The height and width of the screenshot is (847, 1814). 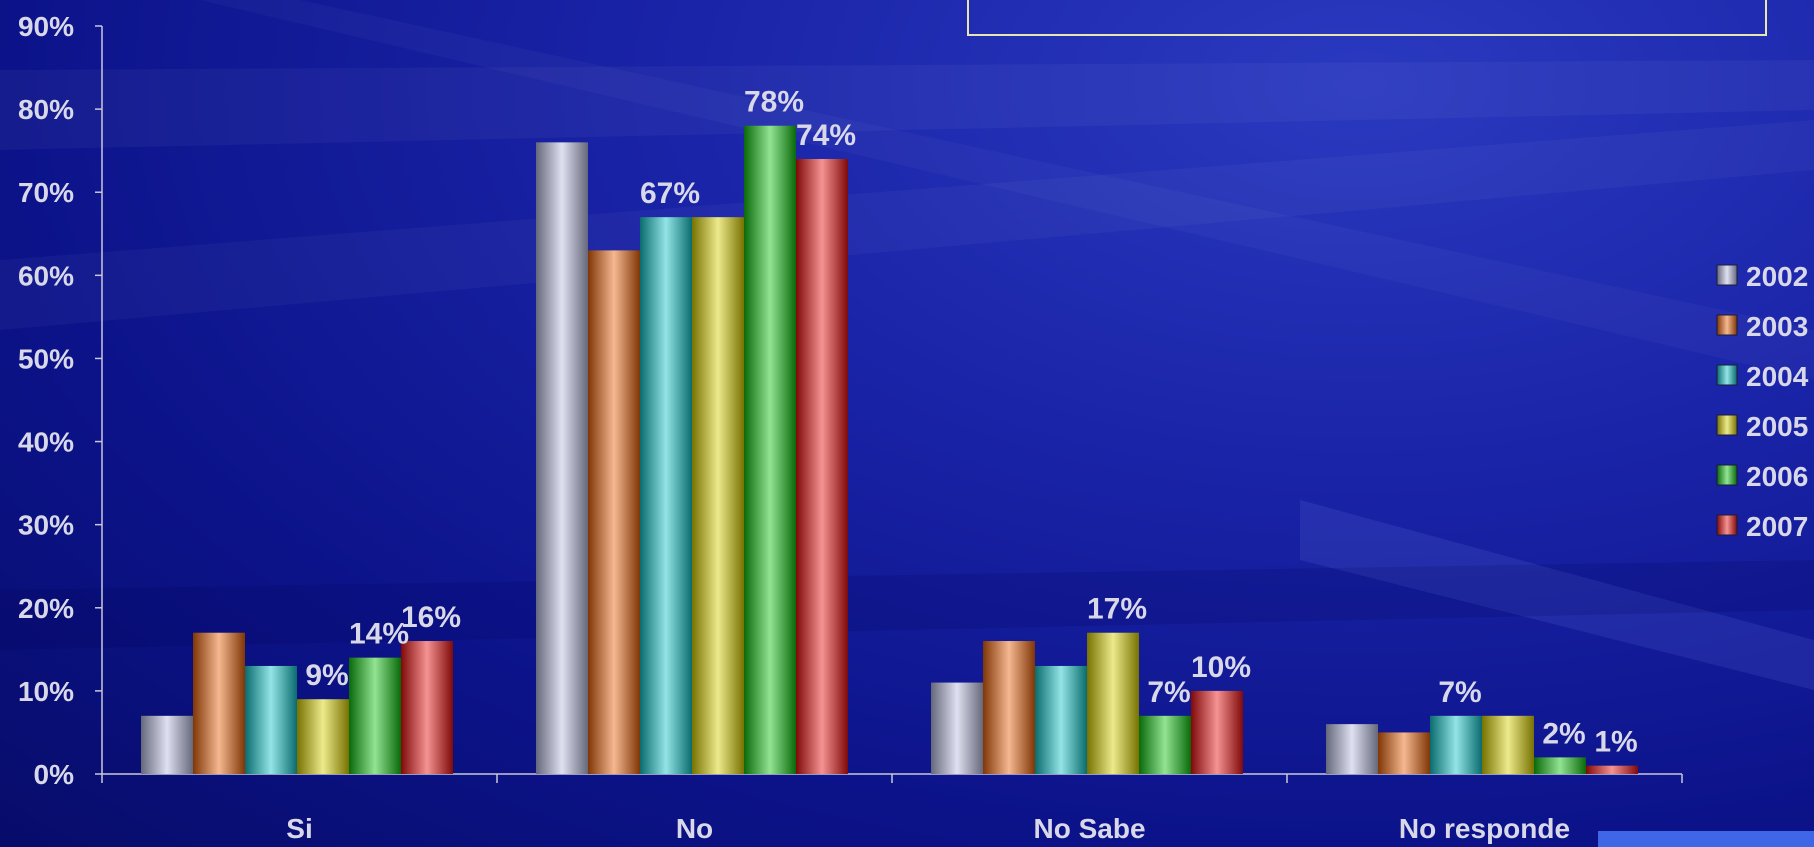 What do you see at coordinates (1762, 401) in the screenshot?
I see `legend: 2002 2003 2004 2005 2006 2007` at bounding box center [1762, 401].